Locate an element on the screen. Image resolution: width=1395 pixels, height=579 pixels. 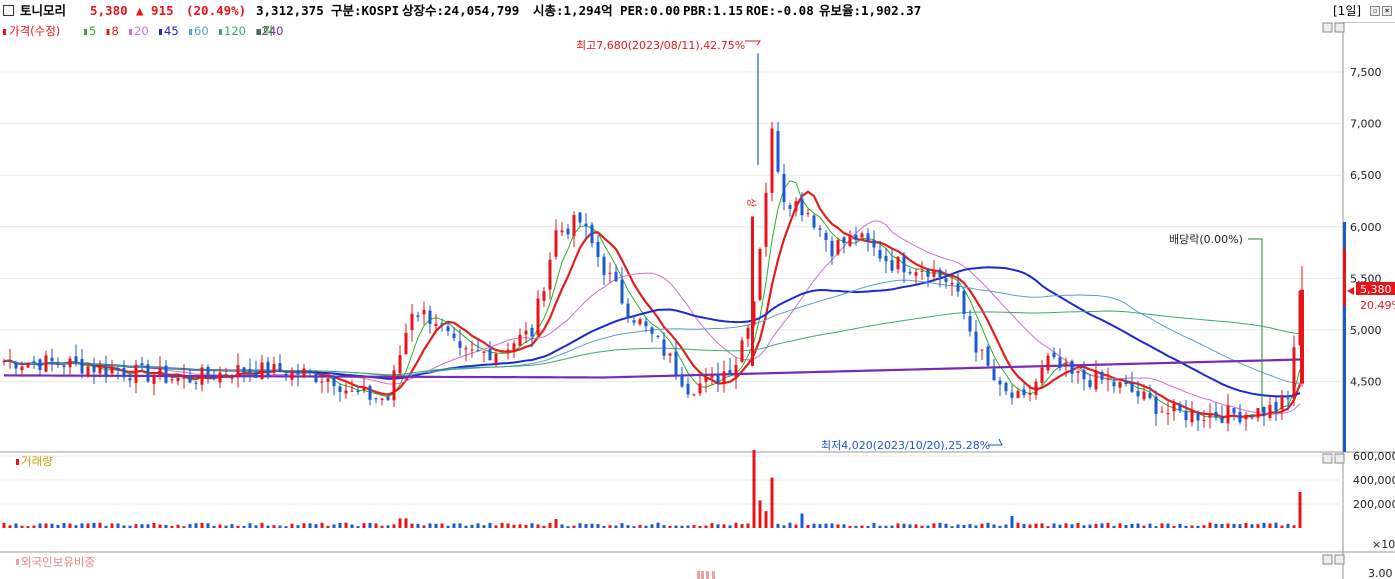
volume-close-icon is located at coordinates (1339, 458).